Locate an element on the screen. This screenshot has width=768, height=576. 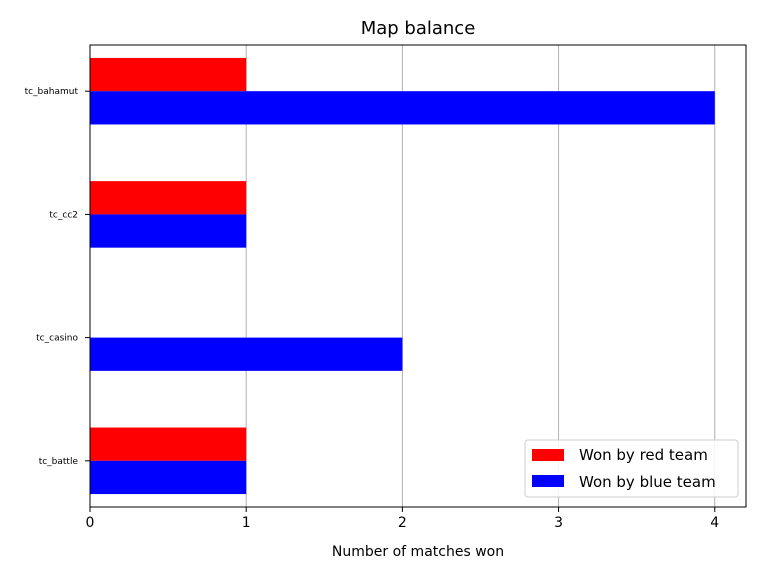
legend: Won by red team Won by blue team is located at coordinates (631, 468).